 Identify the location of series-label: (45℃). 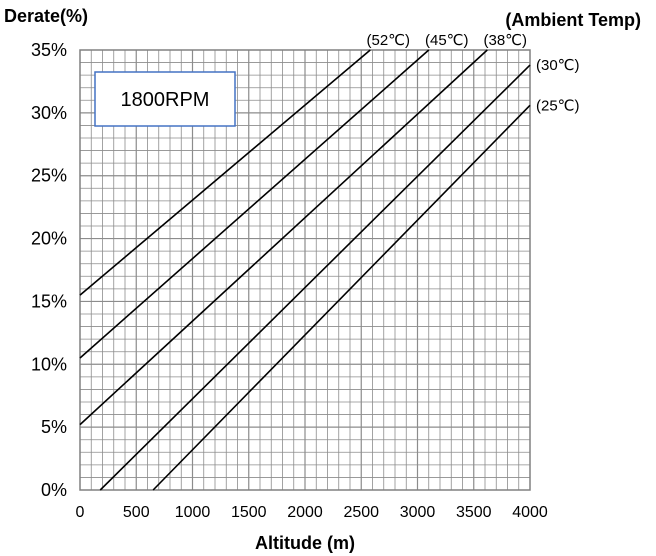
(447, 40).